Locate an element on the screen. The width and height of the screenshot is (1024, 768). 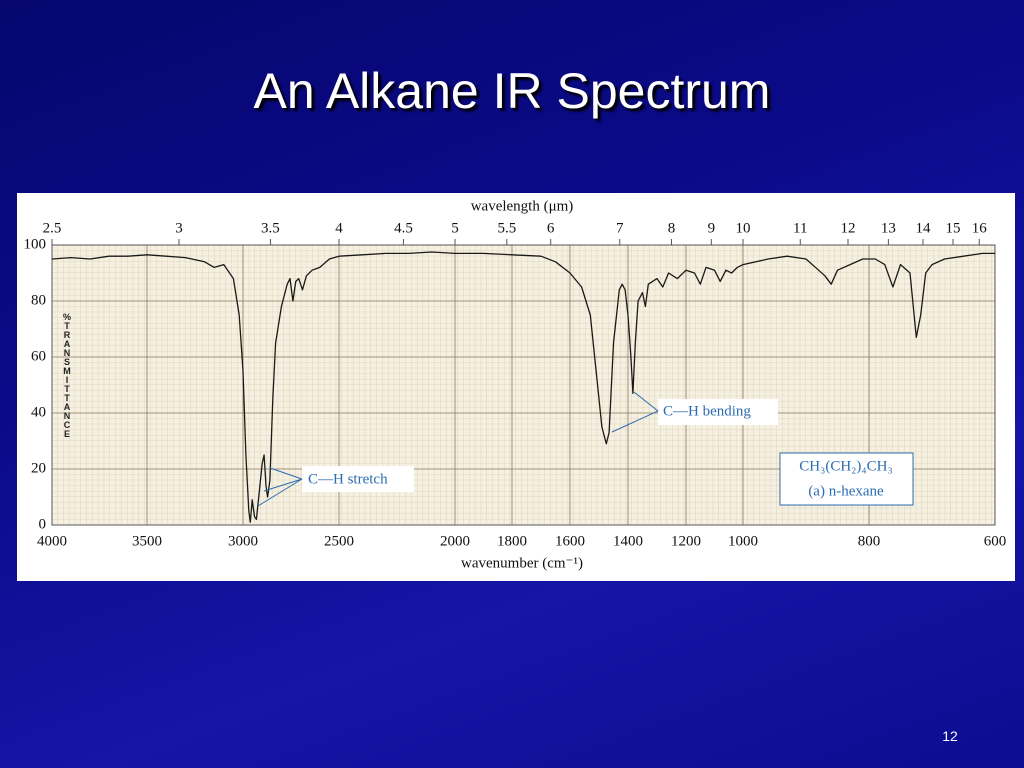
y-tick-label: 100 is located at coordinates (35, 244).